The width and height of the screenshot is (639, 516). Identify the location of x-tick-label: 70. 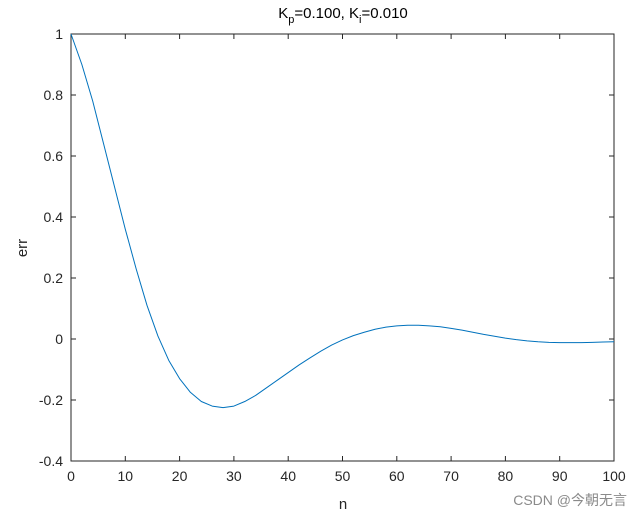
(451, 476).